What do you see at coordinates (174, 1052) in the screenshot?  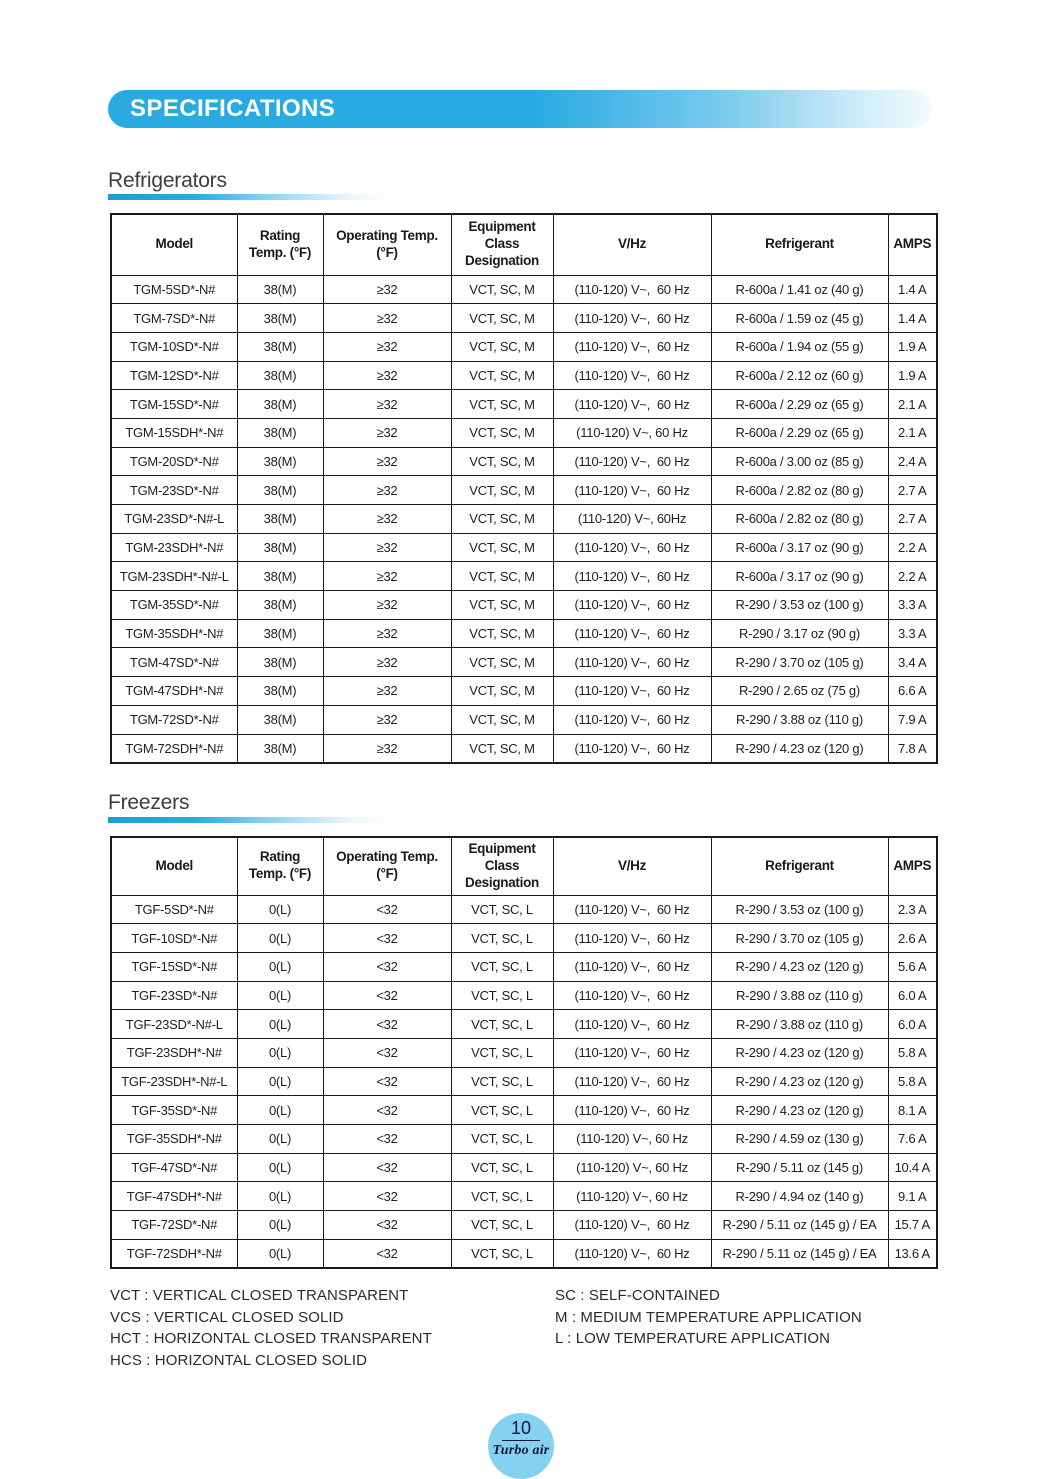 I see `table-cell: TGF-23SDH*-N#` at bounding box center [174, 1052].